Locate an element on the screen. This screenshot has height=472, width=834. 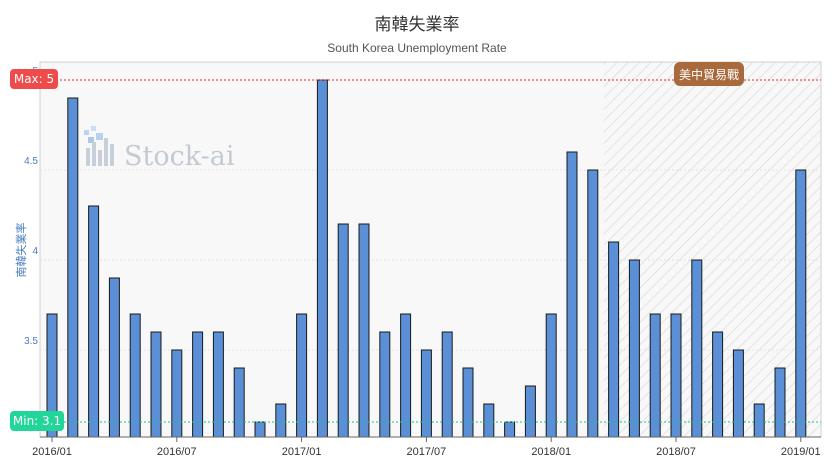
bar-2018/04 is located at coordinates (614, 339).